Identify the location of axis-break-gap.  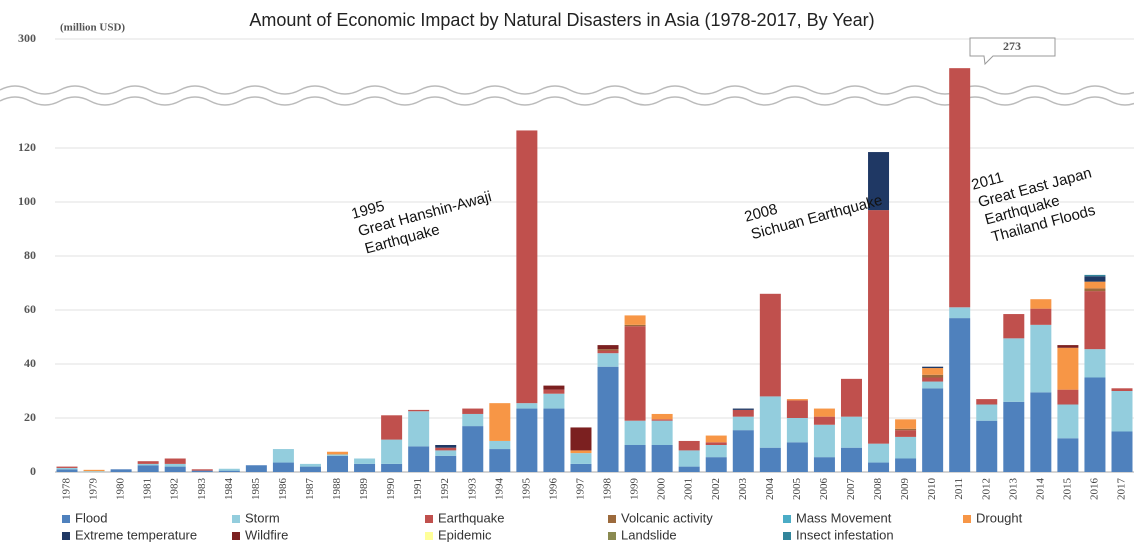
(567, 95).